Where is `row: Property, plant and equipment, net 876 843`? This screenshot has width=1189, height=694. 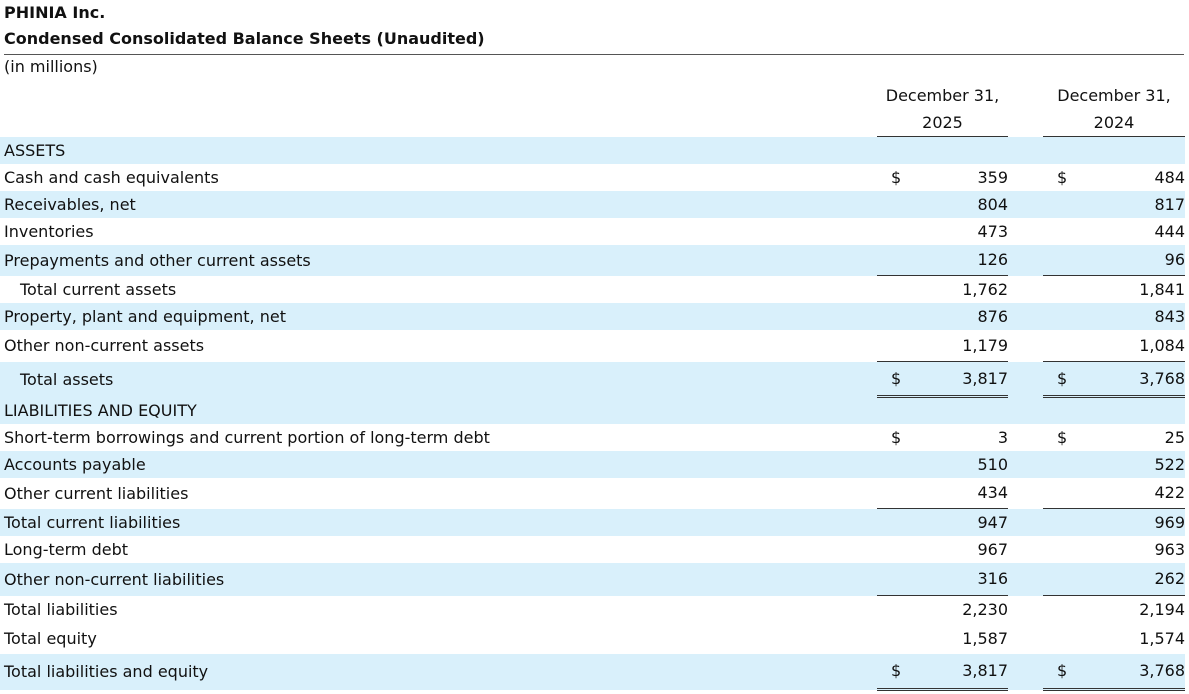
row: Property, plant and equipment, net 876 843 is located at coordinates (592, 316).